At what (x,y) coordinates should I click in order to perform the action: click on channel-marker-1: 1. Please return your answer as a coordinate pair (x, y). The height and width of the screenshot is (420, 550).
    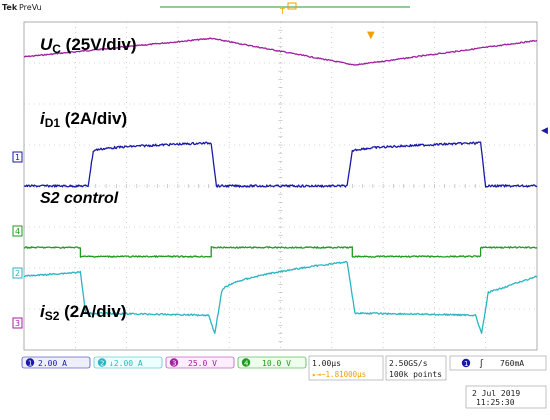
    Looking at the image, I should click on (17, 157).